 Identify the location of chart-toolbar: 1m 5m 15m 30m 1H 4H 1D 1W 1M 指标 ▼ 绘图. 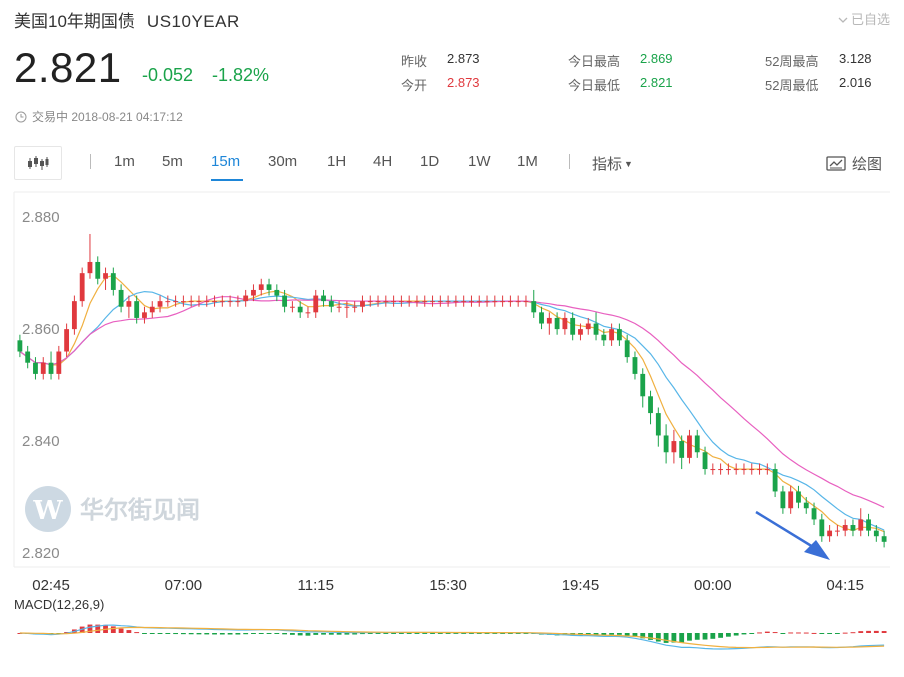
(452, 162).